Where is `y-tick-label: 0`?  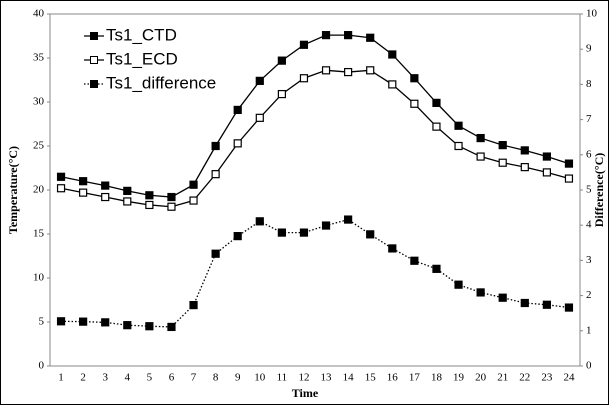
y-tick-label: 0 is located at coordinates (42, 366).